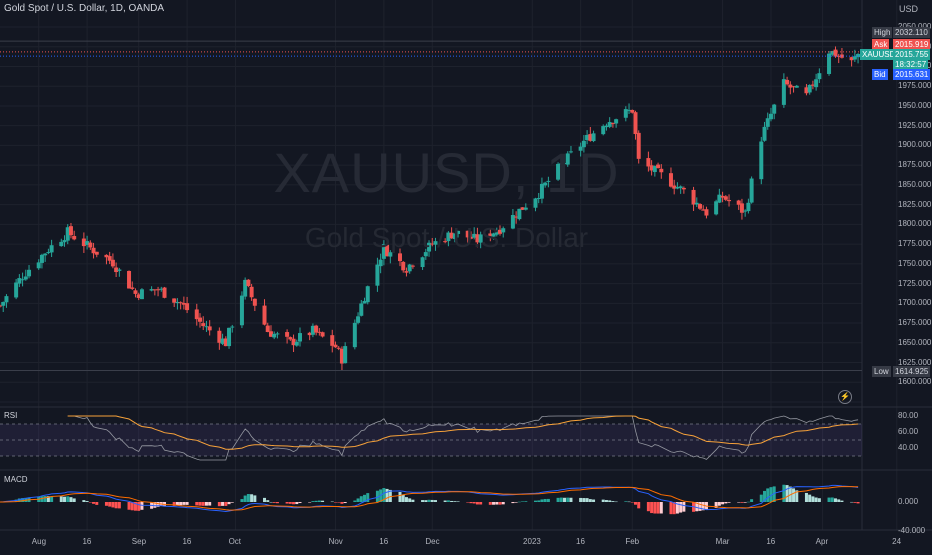  I want to click on macd-label: MACD, so click(16, 479).